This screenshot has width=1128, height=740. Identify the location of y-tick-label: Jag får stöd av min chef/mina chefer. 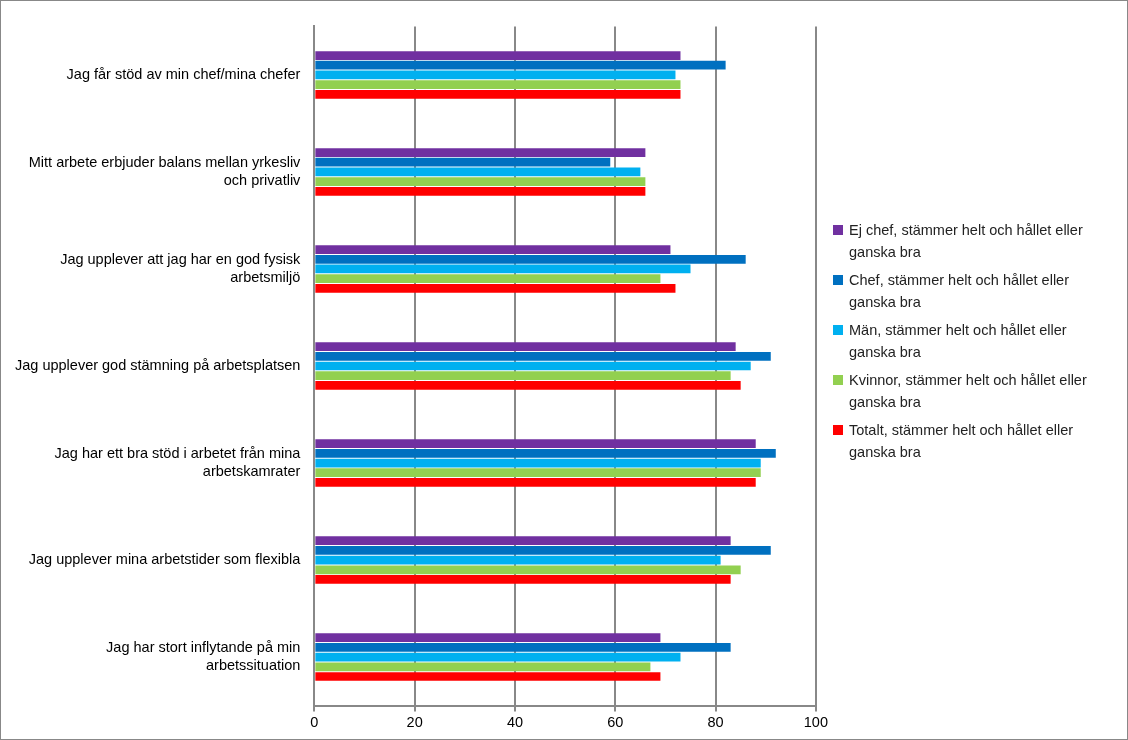
(183, 73).